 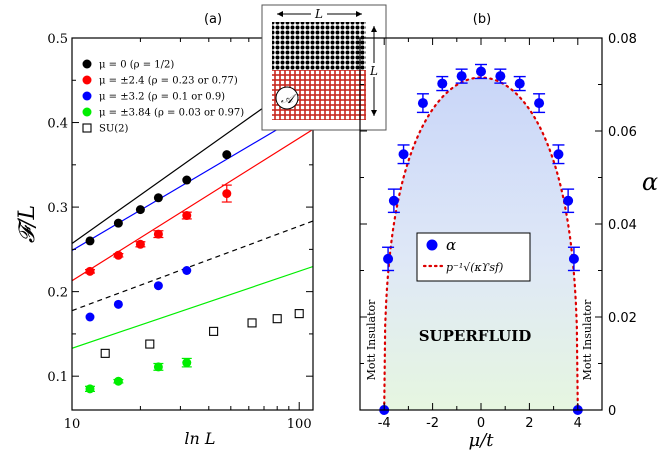 What do you see at coordinates (114, 129) in the screenshot?
I see `a-legend-label-4: SU(2)` at bounding box center [114, 129].